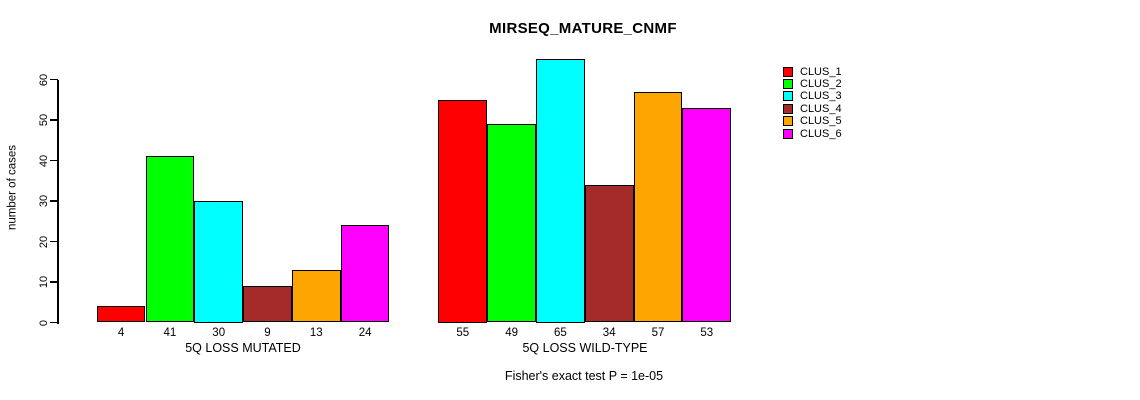 The height and width of the screenshot is (400, 1140). I want to click on chart-title: MIRSEQ_MATURE_CNMF, so click(583, 28).